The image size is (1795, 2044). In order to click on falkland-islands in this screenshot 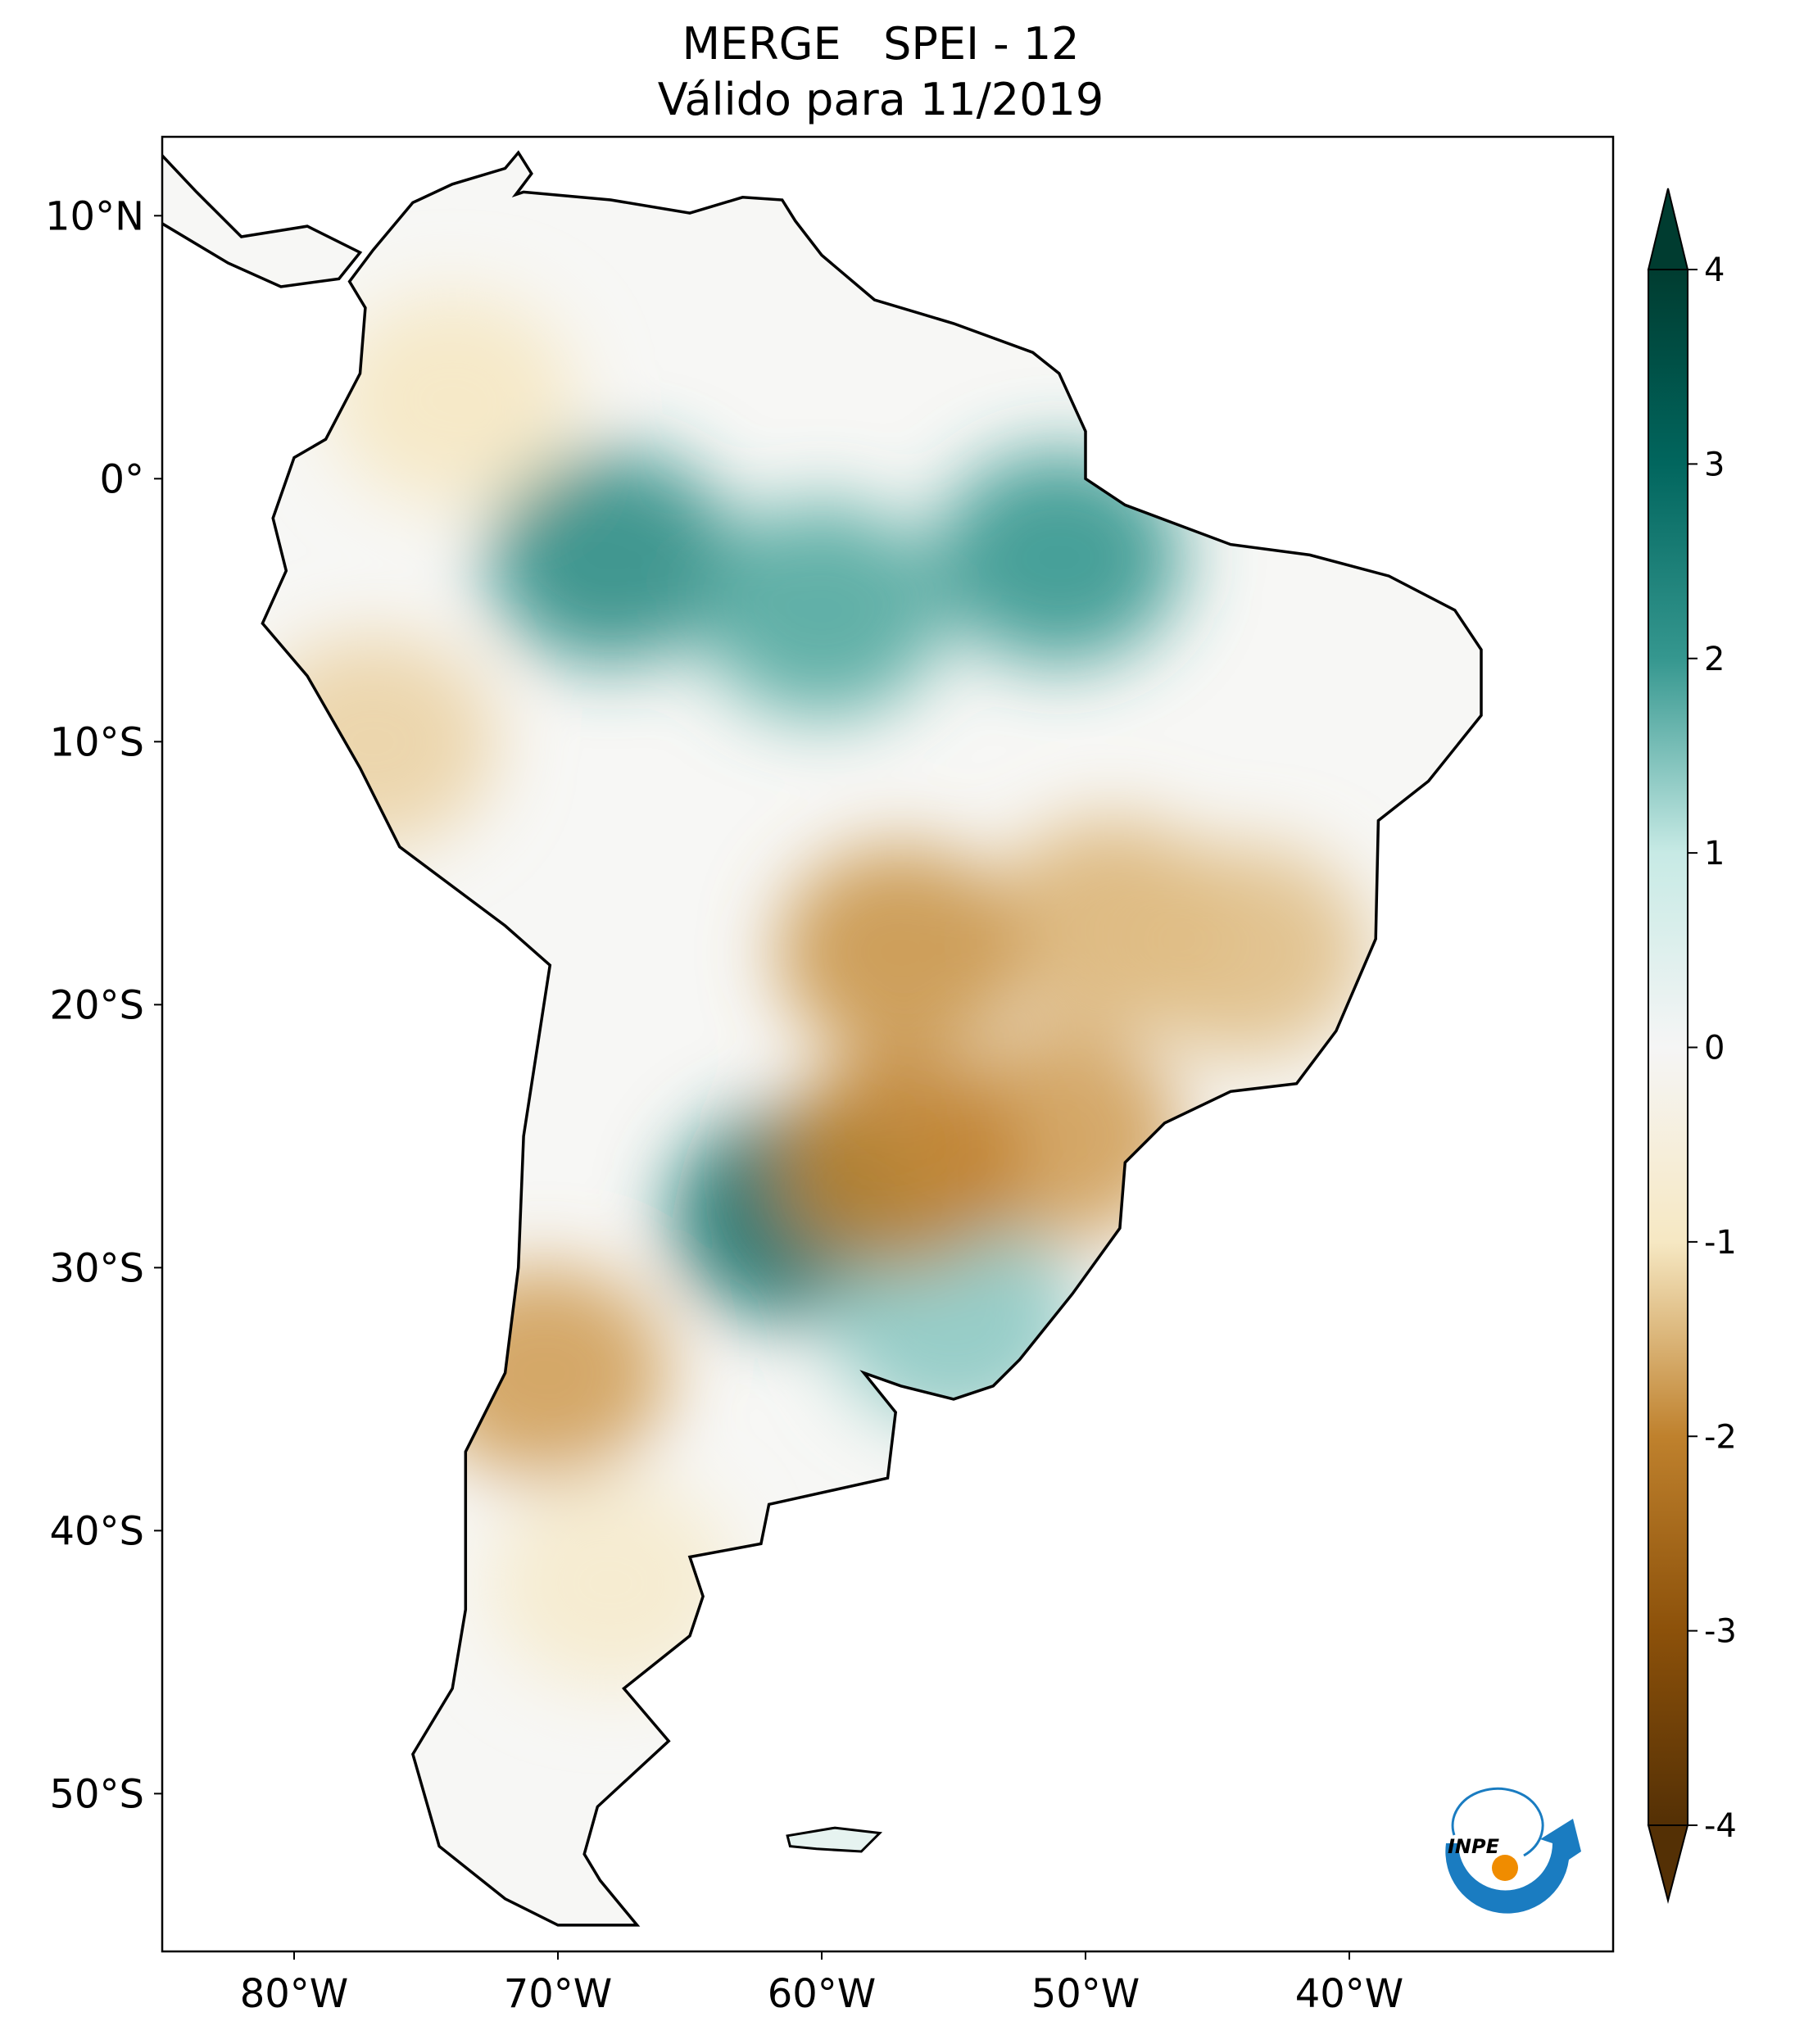, I will do `click(834, 1839)`.